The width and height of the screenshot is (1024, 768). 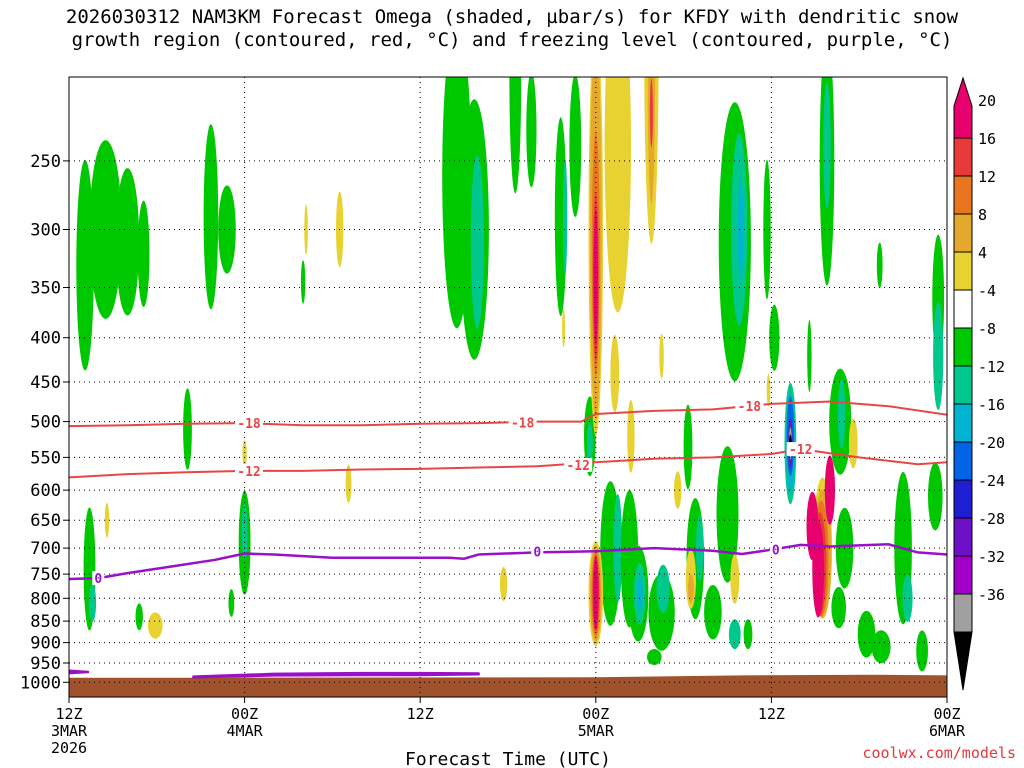 What do you see at coordinates (982, 253) in the screenshot?
I see `colorbar-label: 4` at bounding box center [982, 253].